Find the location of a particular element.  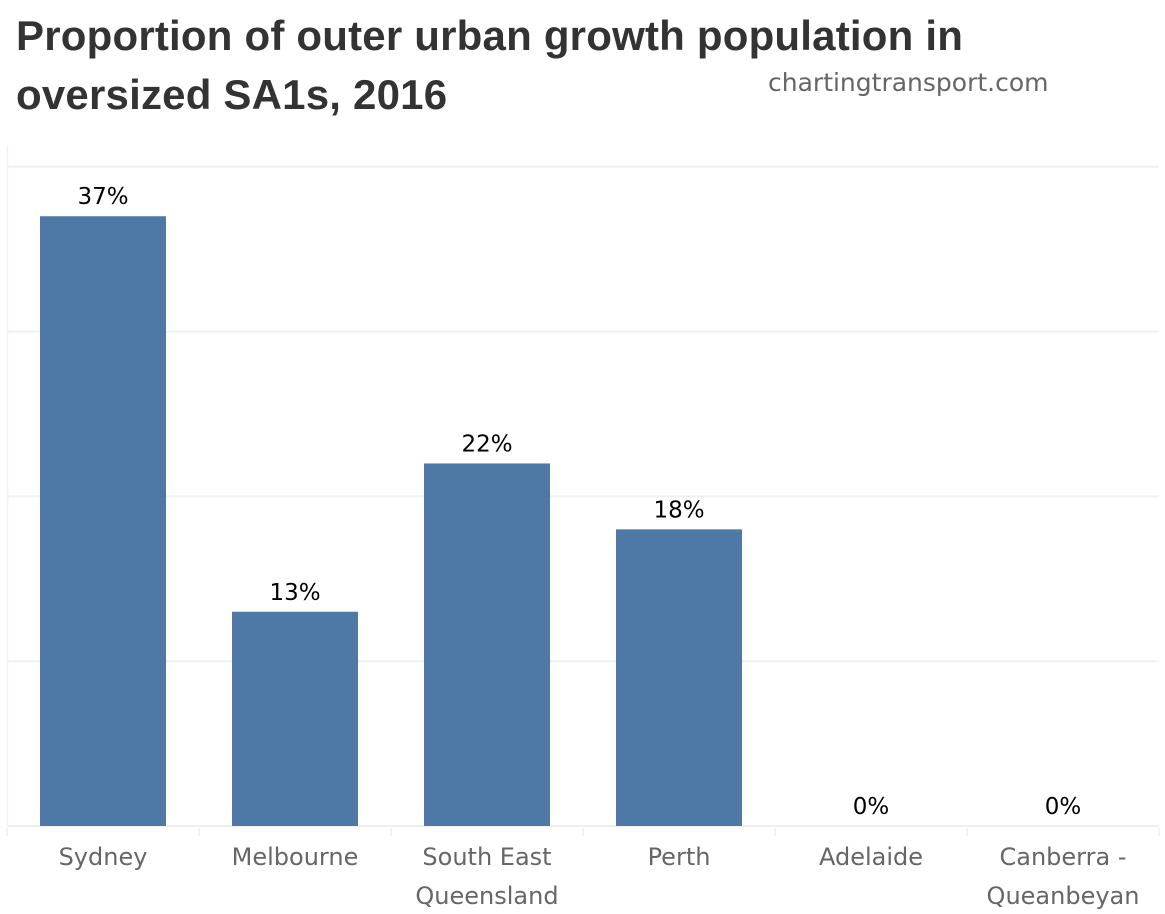

source-credit: chartingtransport.com is located at coordinates (908, 82).